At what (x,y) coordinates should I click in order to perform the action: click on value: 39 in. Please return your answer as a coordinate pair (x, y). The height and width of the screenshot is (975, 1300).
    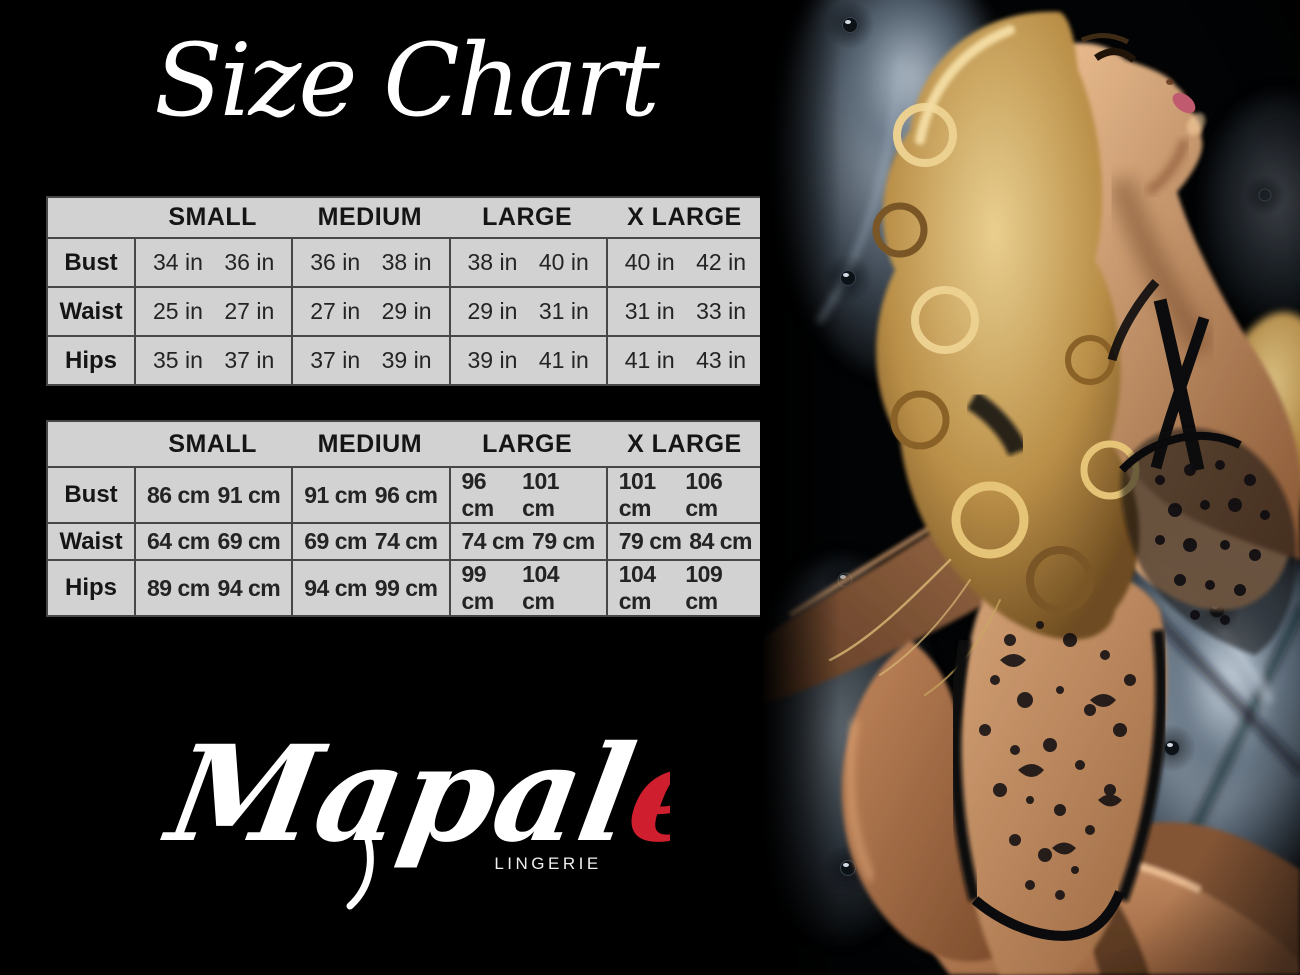
    Looking at the image, I should click on (406, 360).